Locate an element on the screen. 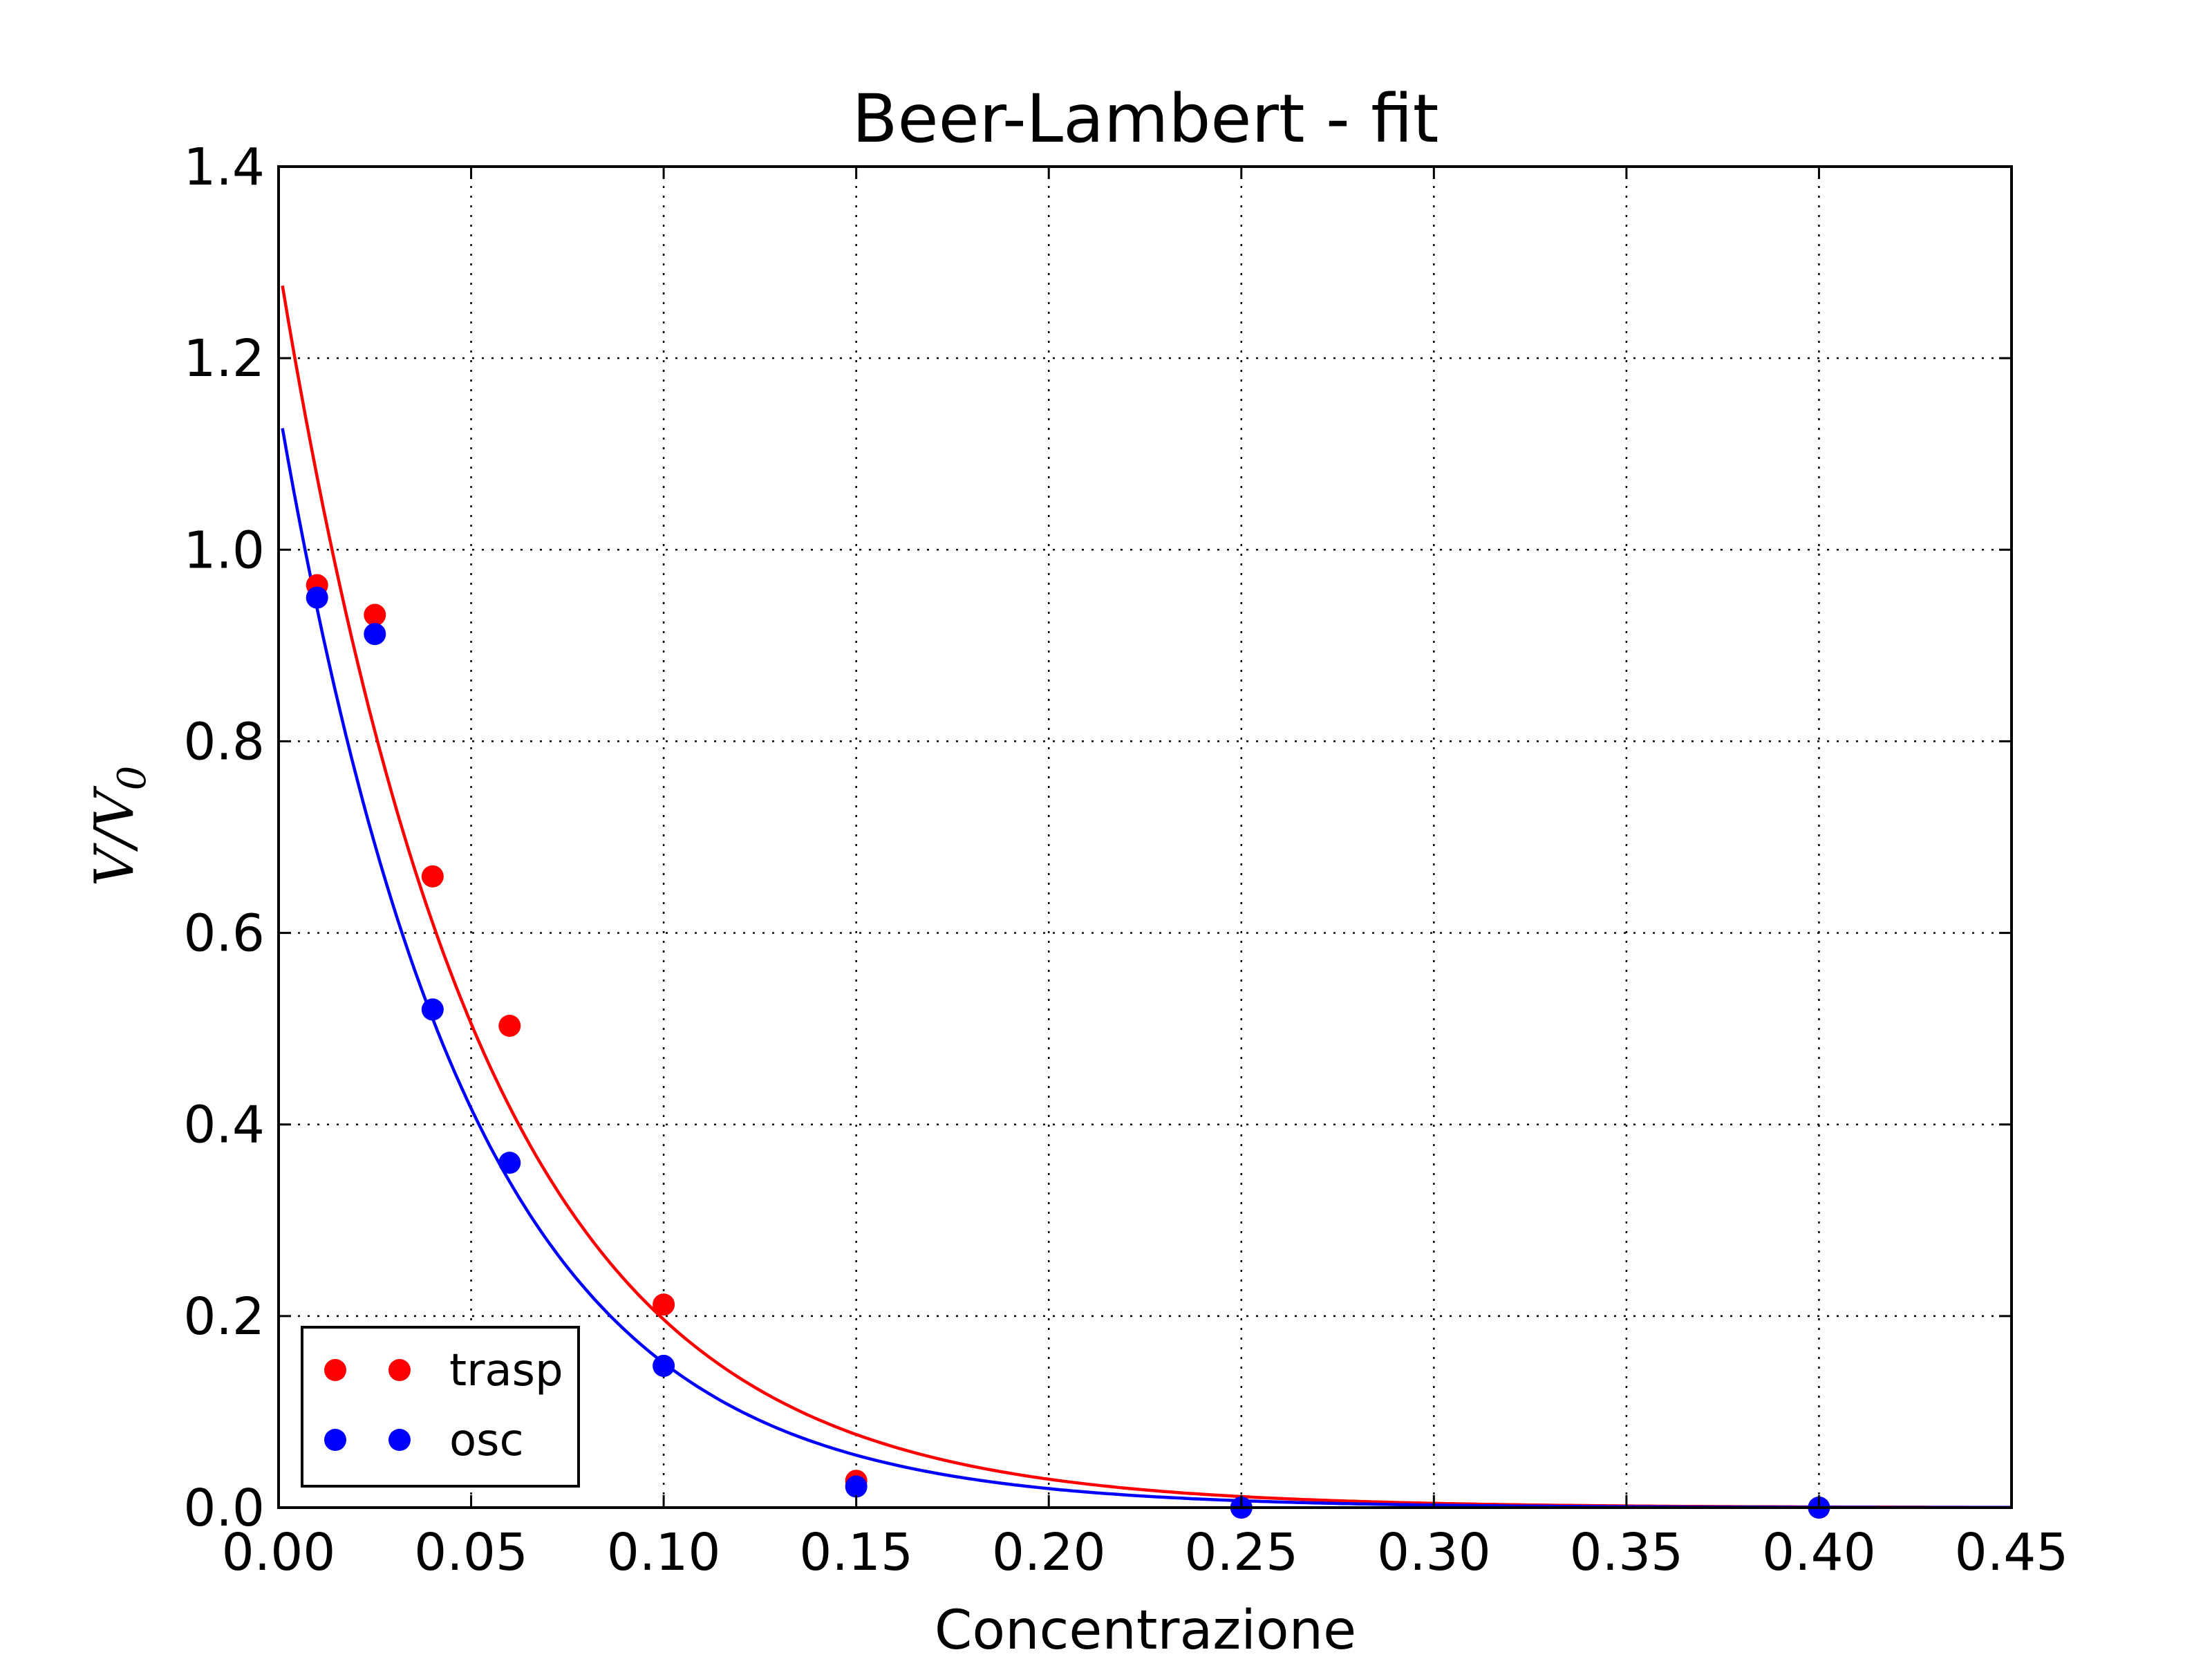 The height and width of the screenshot is (1659, 2212). x-tick-label: 0.35 is located at coordinates (1627, 1553).